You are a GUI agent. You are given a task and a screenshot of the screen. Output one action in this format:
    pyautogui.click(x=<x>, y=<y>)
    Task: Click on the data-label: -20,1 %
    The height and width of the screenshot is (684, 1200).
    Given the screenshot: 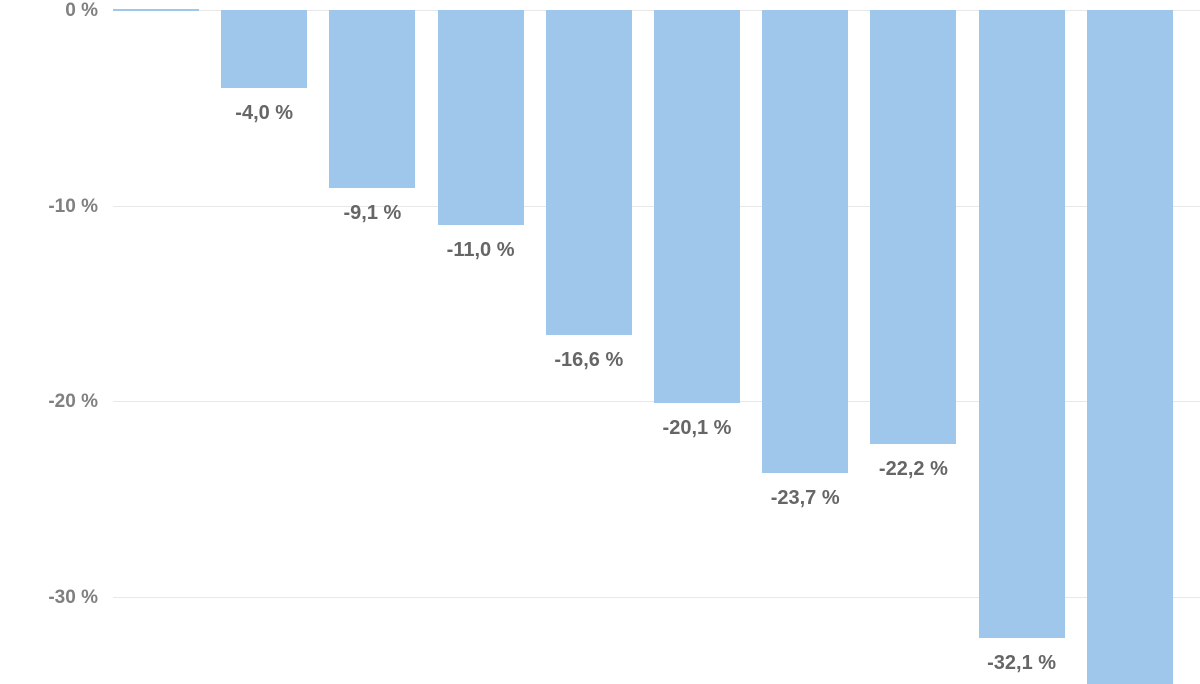 What is the action you would take?
    pyautogui.click(x=697, y=427)
    